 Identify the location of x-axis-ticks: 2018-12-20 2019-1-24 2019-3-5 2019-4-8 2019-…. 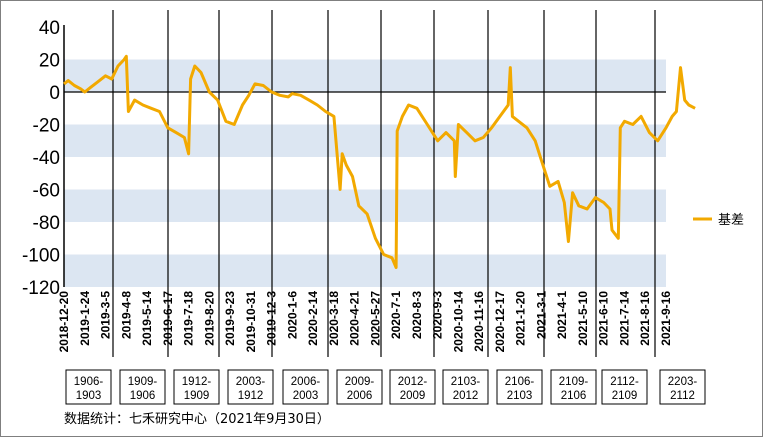
(365, 322).